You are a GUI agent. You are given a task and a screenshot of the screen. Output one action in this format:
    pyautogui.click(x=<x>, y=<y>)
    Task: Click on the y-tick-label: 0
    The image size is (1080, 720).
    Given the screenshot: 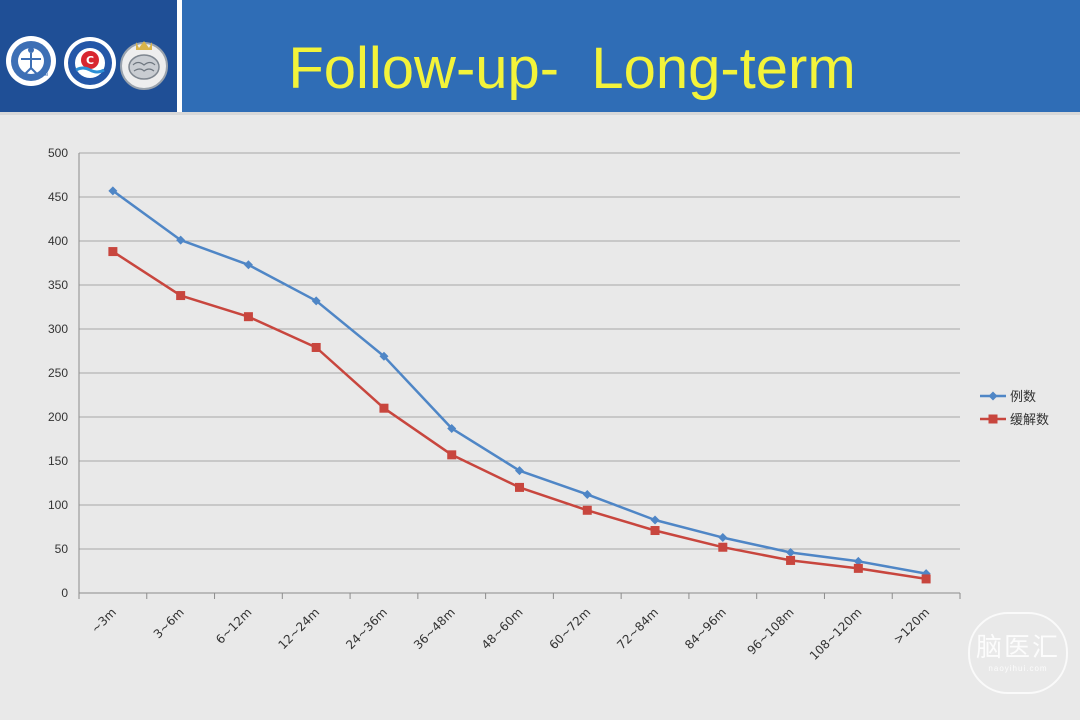 What is the action you would take?
    pyautogui.click(x=64, y=593)
    